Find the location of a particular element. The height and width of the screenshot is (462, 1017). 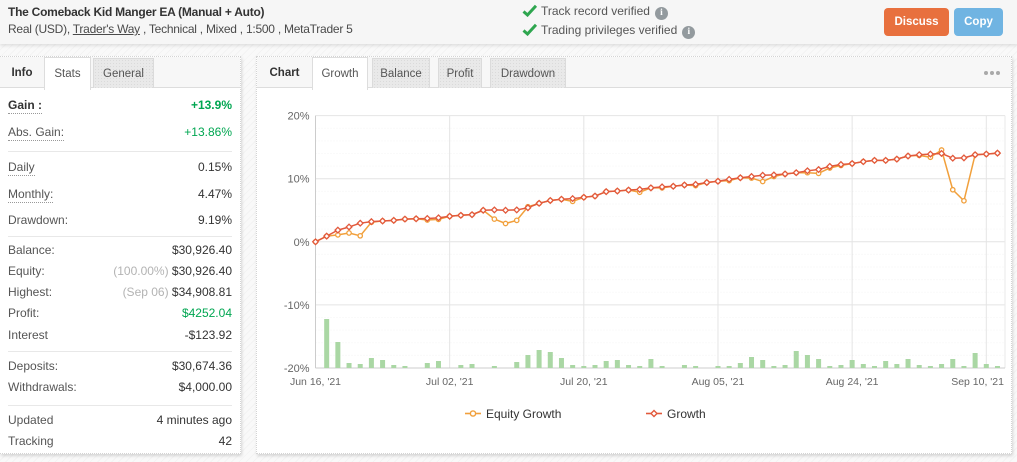

svg-text: Growth is located at coordinates (686, 414).